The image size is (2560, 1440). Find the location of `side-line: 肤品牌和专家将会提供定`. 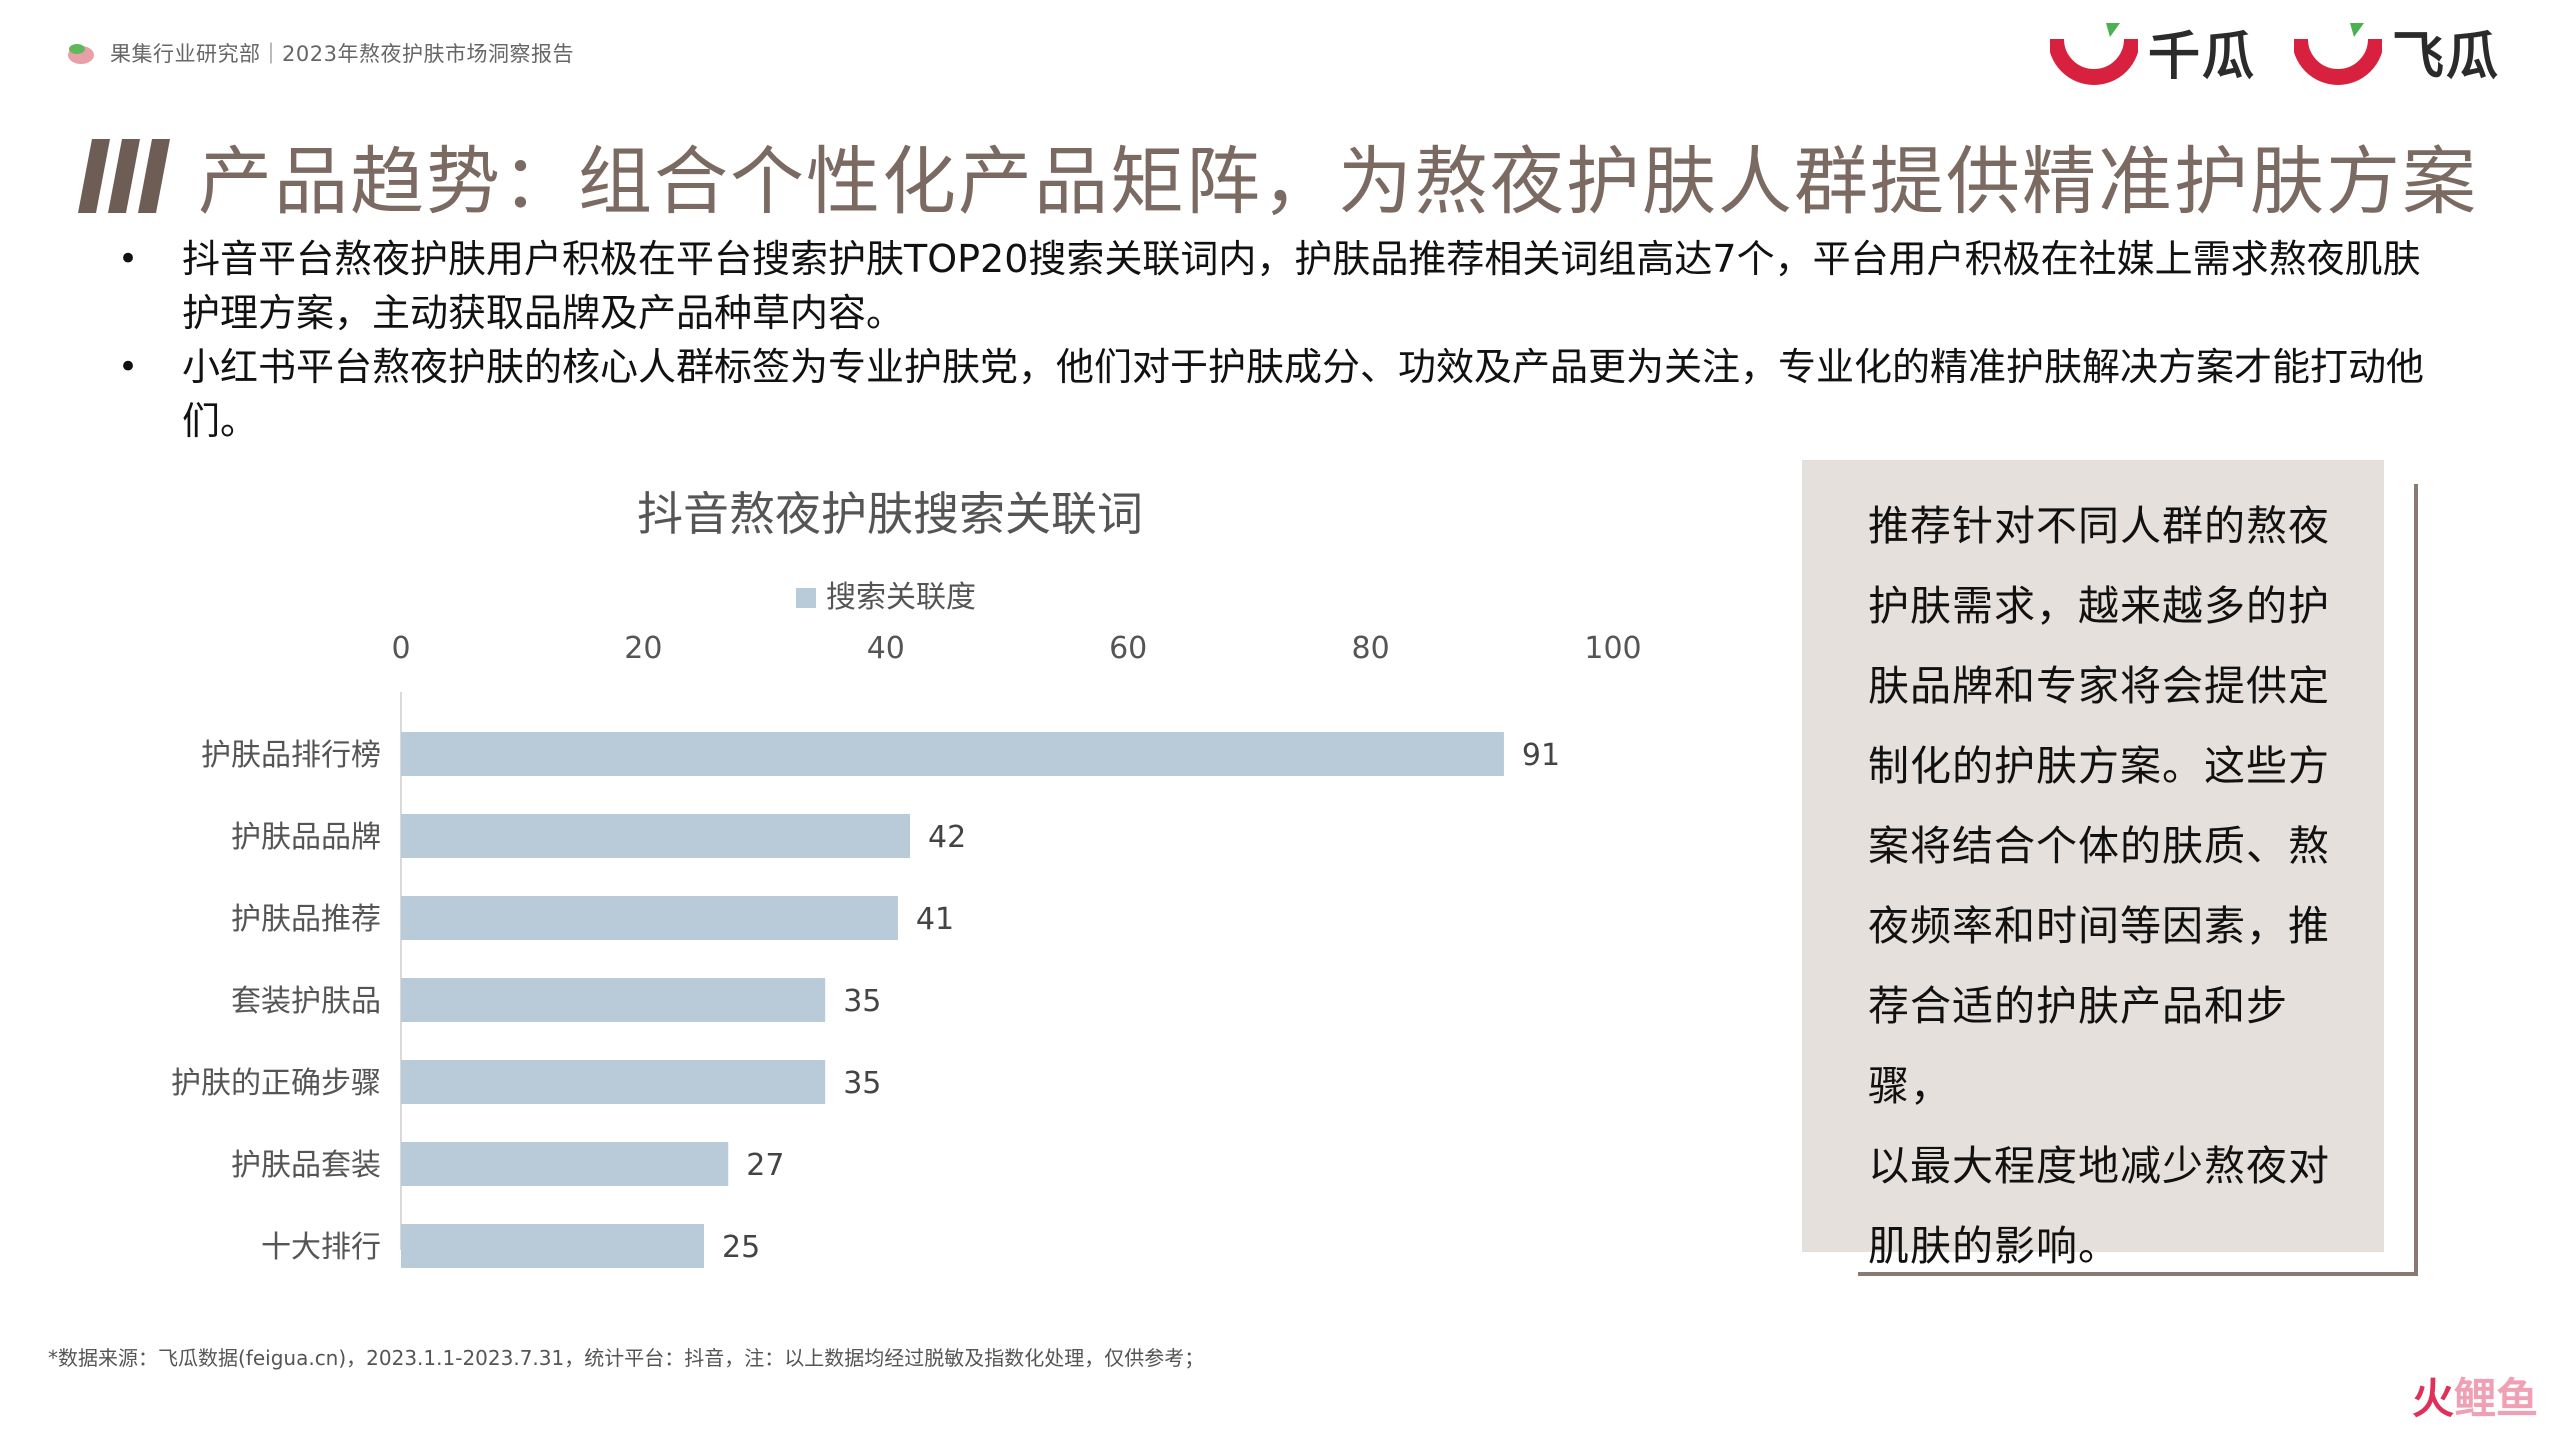

side-line: 肤品牌和专家将会提供定 is located at coordinates (2099, 686).